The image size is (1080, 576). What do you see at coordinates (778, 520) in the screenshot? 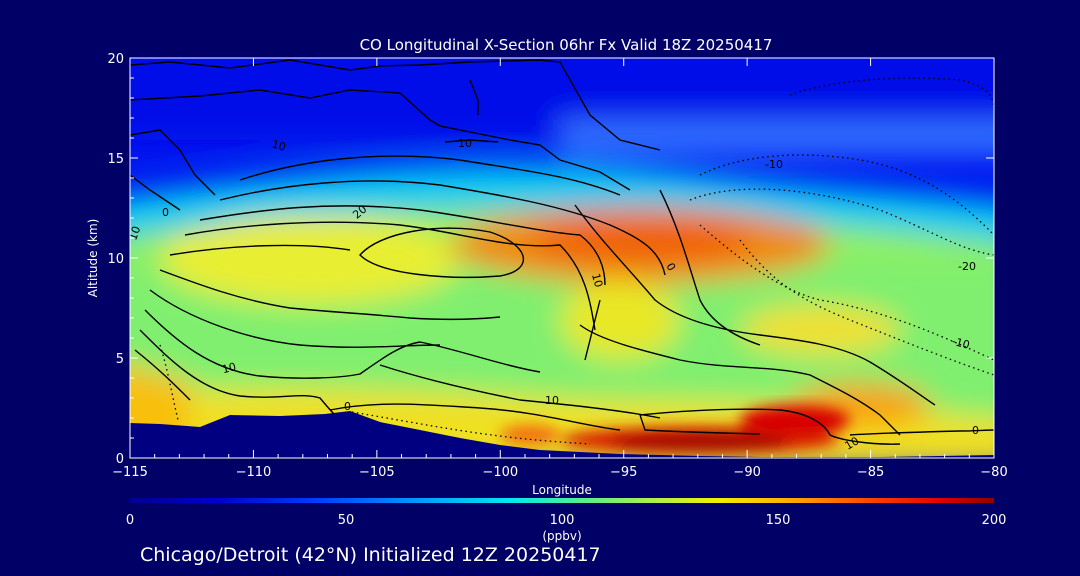
I see `colorbar-tick-label: 150` at bounding box center [778, 520].